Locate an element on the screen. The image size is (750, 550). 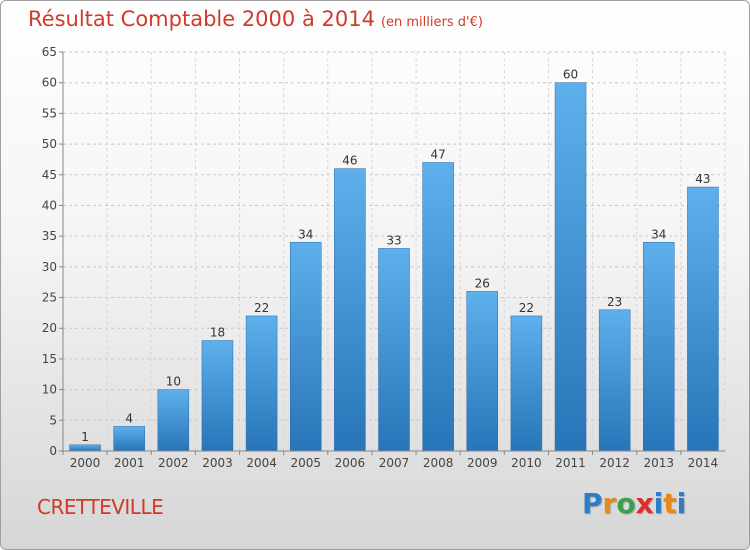
x-tick-label-2004: 2004 is located at coordinates (261, 463).